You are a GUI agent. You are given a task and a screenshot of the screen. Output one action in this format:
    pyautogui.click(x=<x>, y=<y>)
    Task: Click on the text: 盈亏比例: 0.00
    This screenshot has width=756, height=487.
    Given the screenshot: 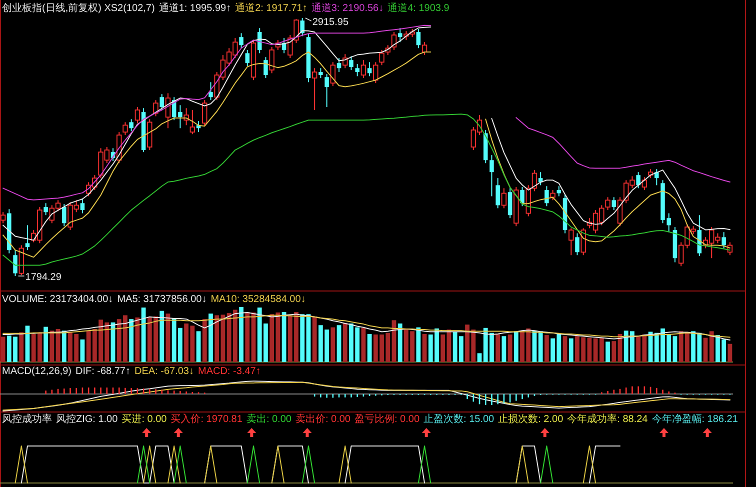 What is the action you would take?
    pyautogui.click(x=387, y=419)
    